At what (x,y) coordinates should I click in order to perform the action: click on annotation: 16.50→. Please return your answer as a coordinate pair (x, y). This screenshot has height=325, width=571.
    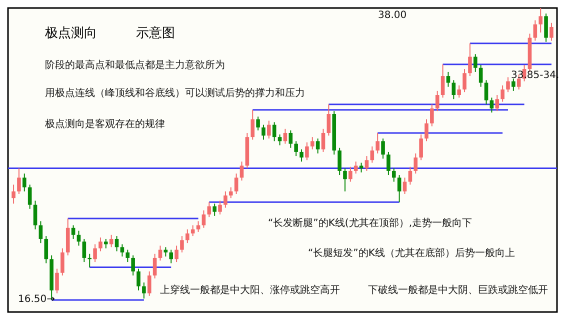
    Looking at the image, I should click on (37, 299).